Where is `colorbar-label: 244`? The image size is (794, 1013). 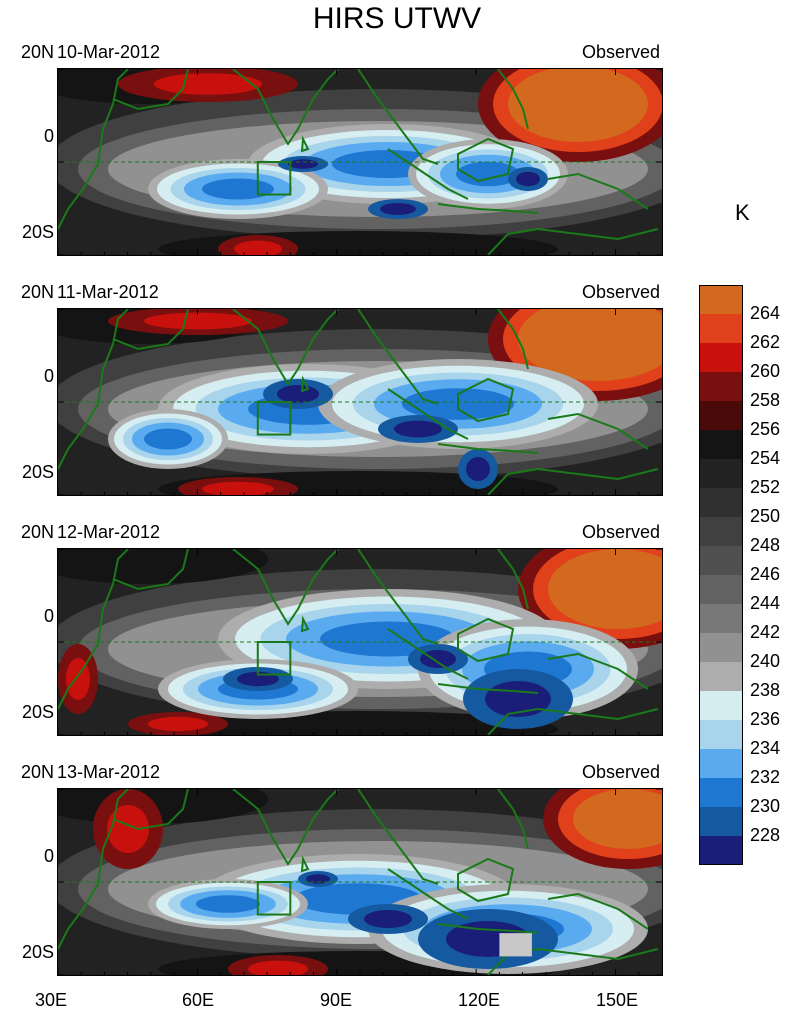
colorbar-label: 244 is located at coordinates (765, 603).